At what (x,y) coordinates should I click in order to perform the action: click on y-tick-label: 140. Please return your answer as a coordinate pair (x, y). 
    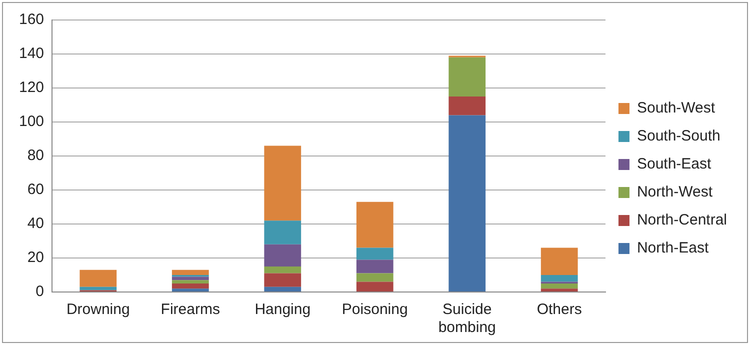
    Looking at the image, I should click on (31, 53).